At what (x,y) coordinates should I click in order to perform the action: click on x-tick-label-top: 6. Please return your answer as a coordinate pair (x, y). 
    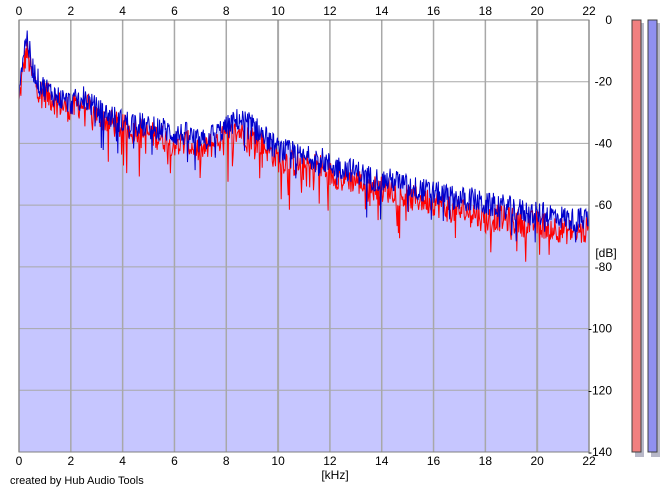
    Looking at the image, I should click on (174, 11).